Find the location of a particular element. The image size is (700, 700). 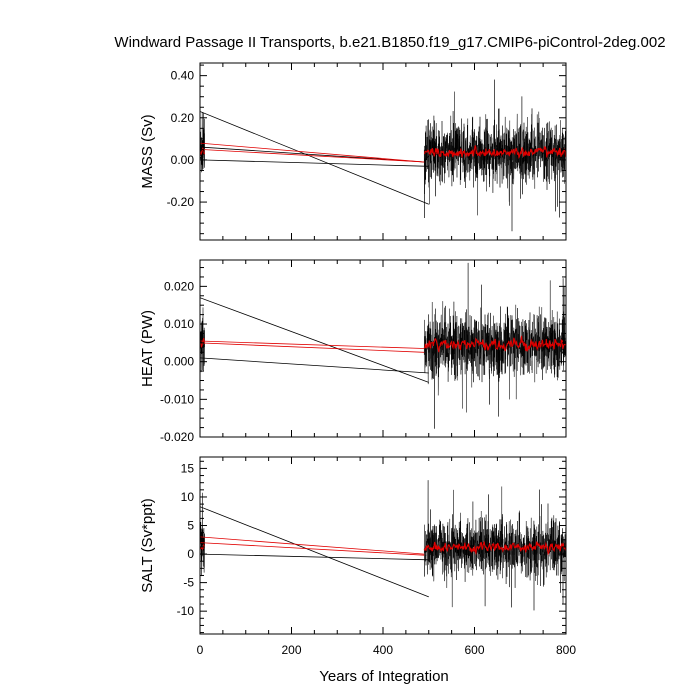

x-tick-label: 600 is located at coordinates (474, 650).